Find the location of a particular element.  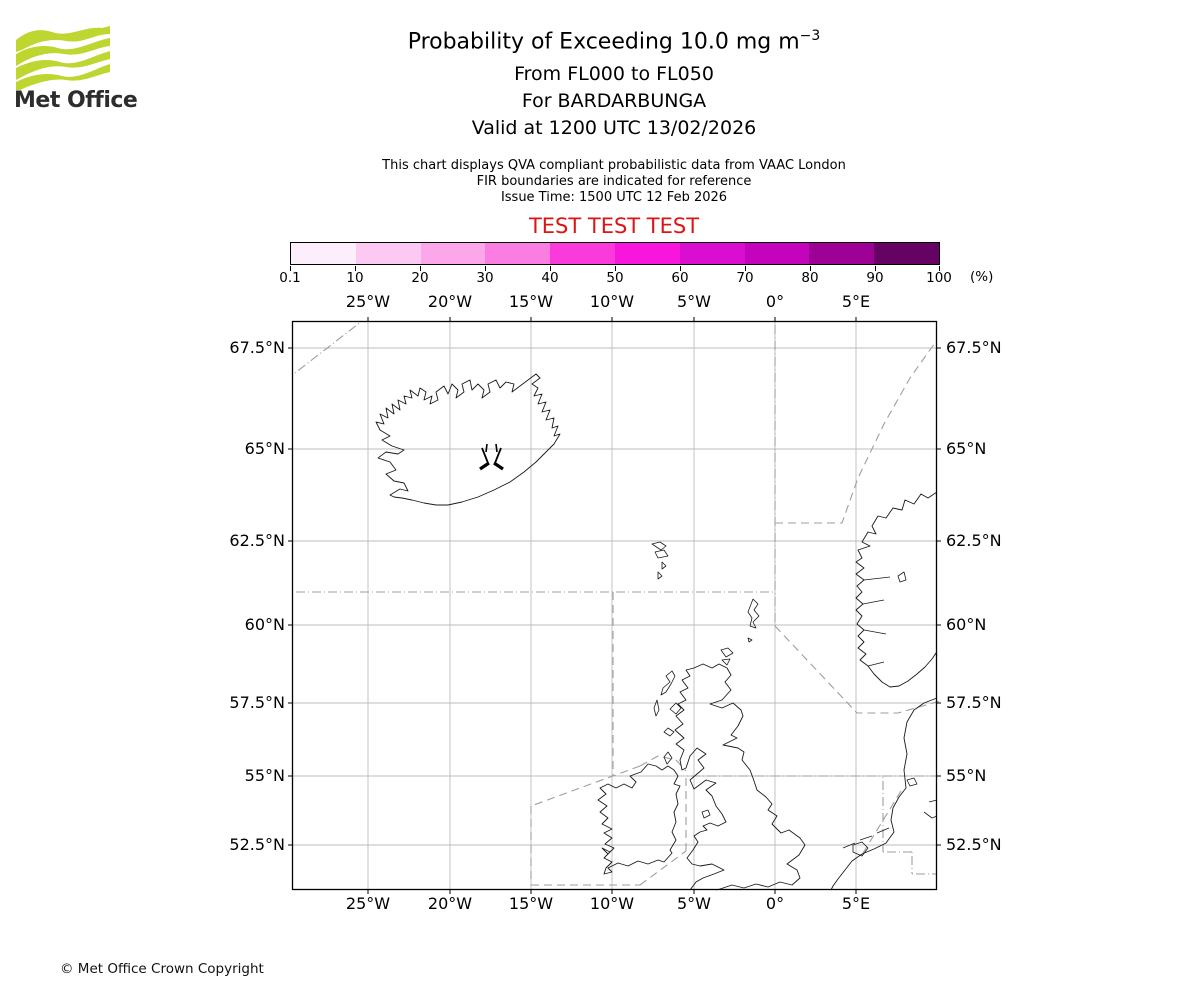

coast-isle-of-man is located at coordinates (706, 814).